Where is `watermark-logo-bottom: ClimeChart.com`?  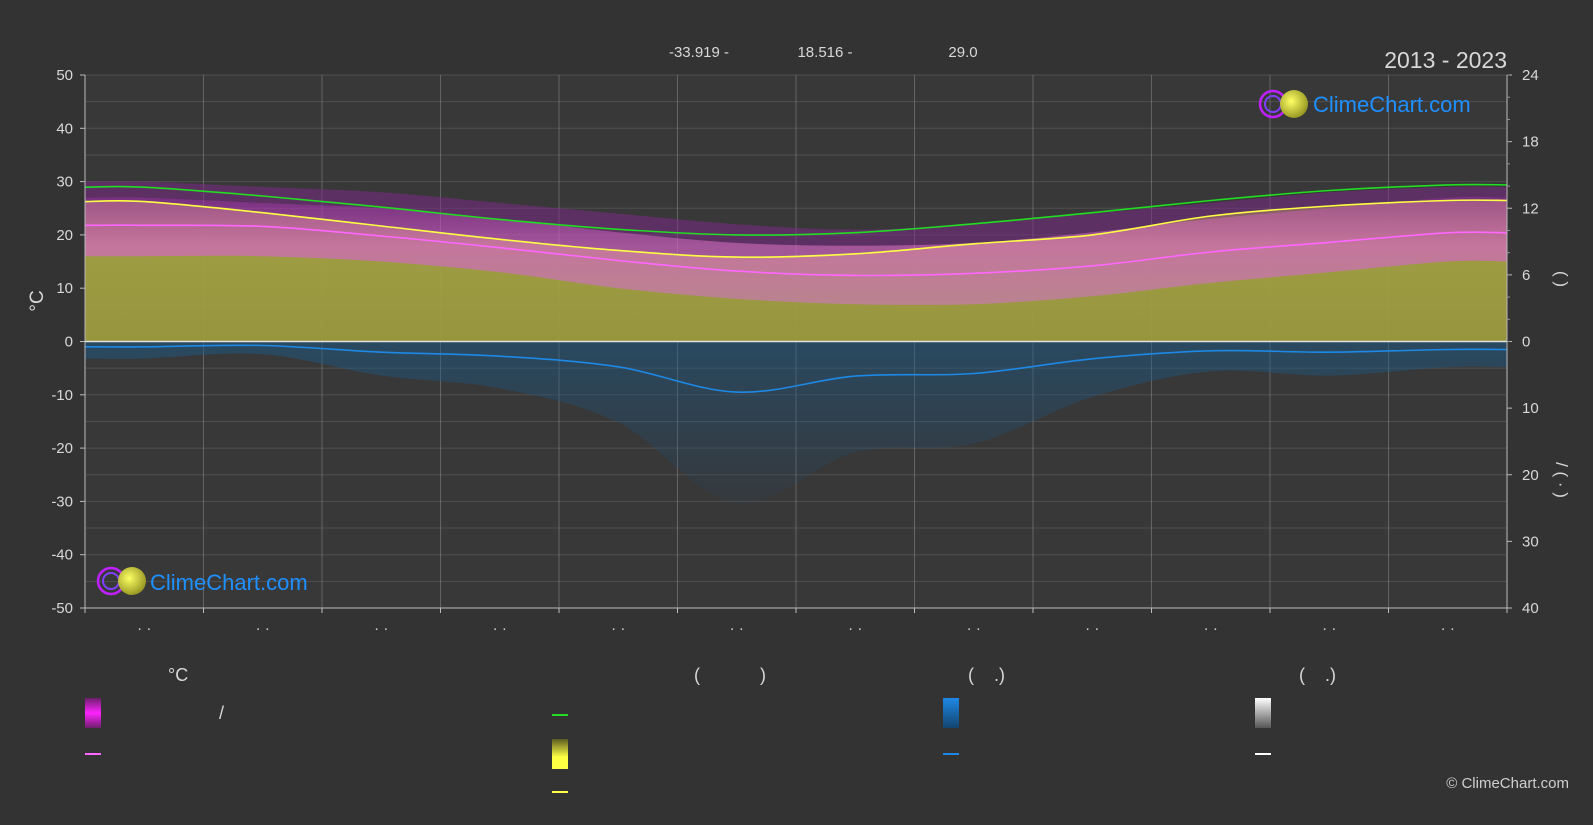
watermark-logo-bottom: ClimeChart.com is located at coordinates (202, 581).